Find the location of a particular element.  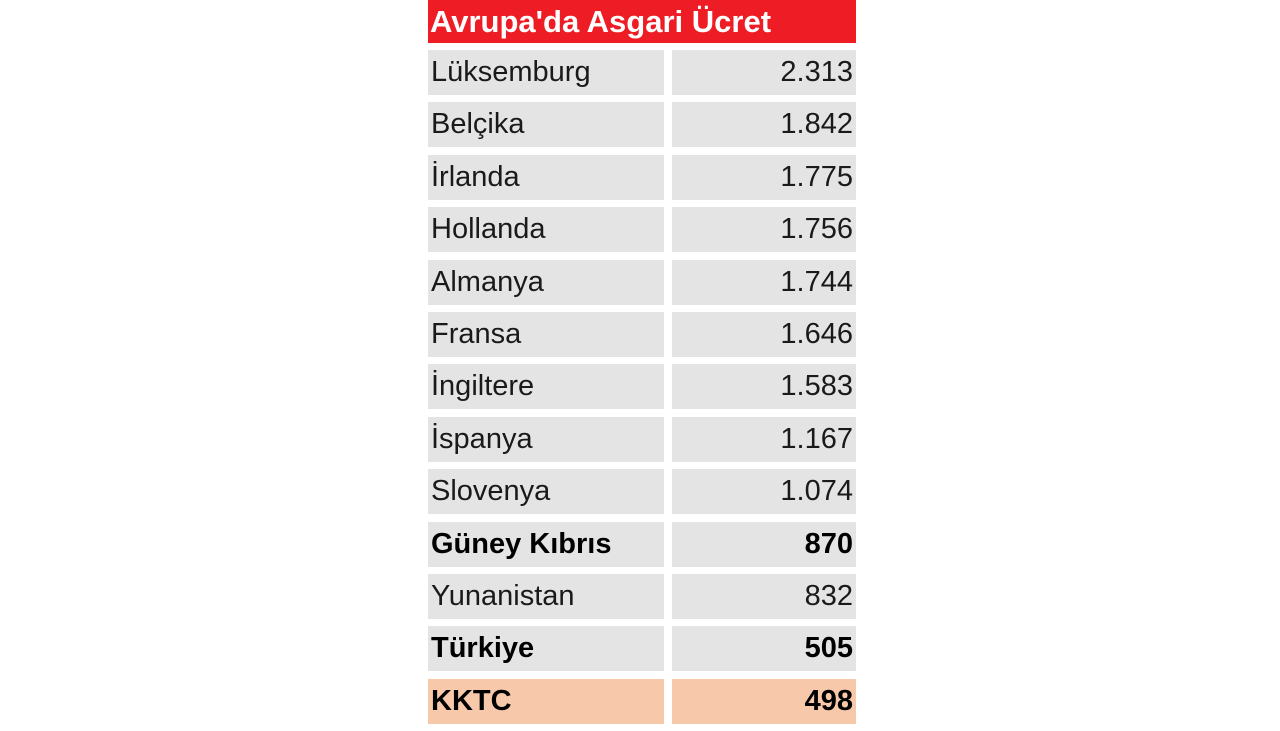

wage-value-cell: 2.313 is located at coordinates (764, 72).